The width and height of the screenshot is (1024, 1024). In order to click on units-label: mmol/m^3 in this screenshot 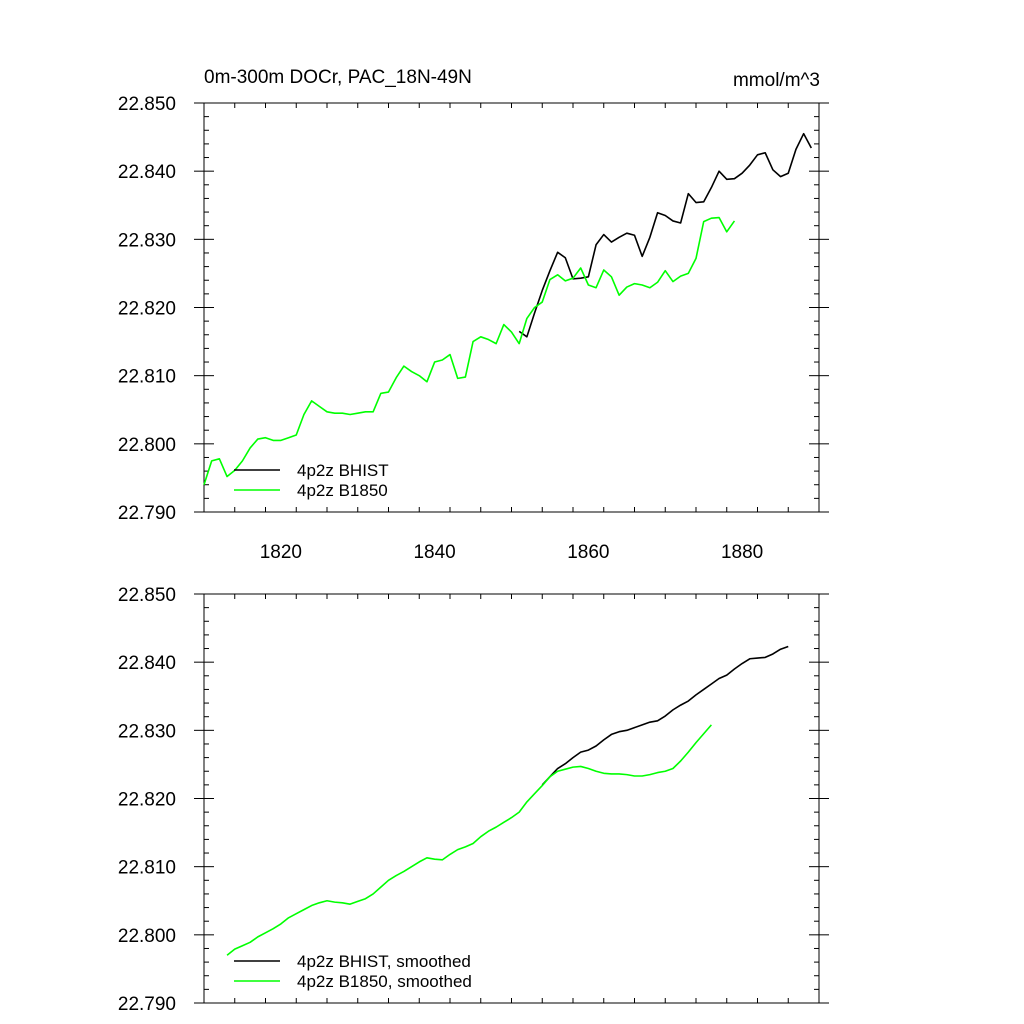, I will do `click(776, 80)`.